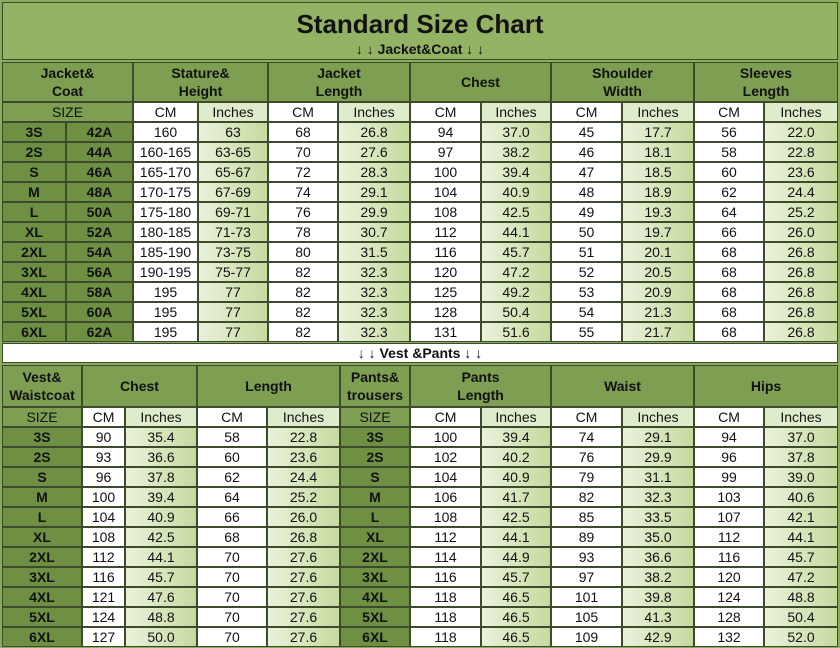 The image size is (840, 648). I want to click on cell-text: 52, so click(586, 272).